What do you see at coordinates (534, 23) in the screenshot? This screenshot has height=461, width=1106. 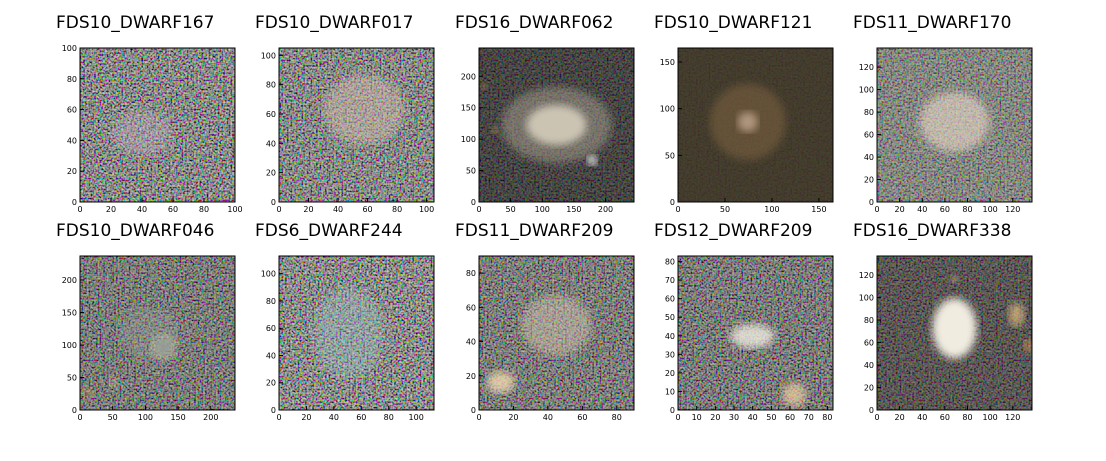 I see `panel-title: FDS16_DWARF062` at bounding box center [534, 23].